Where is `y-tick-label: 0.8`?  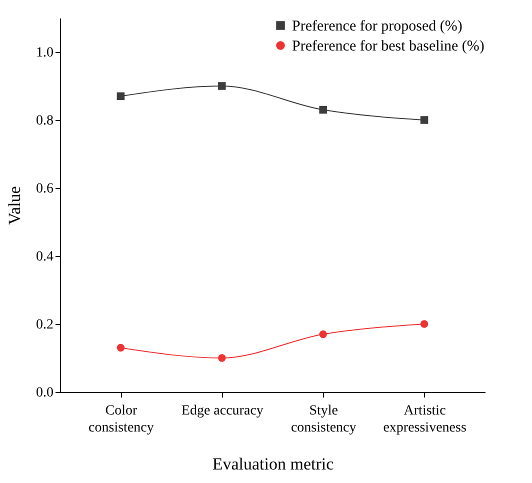
y-tick-label: 0.8 is located at coordinates (45, 121).